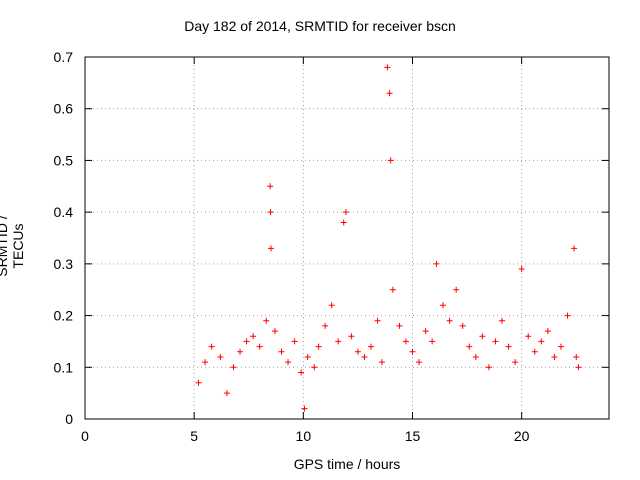  Describe the element at coordinates (13, 246) in the screenshot. I see `y-axis-label: SRMTID / TECUs` at that location.